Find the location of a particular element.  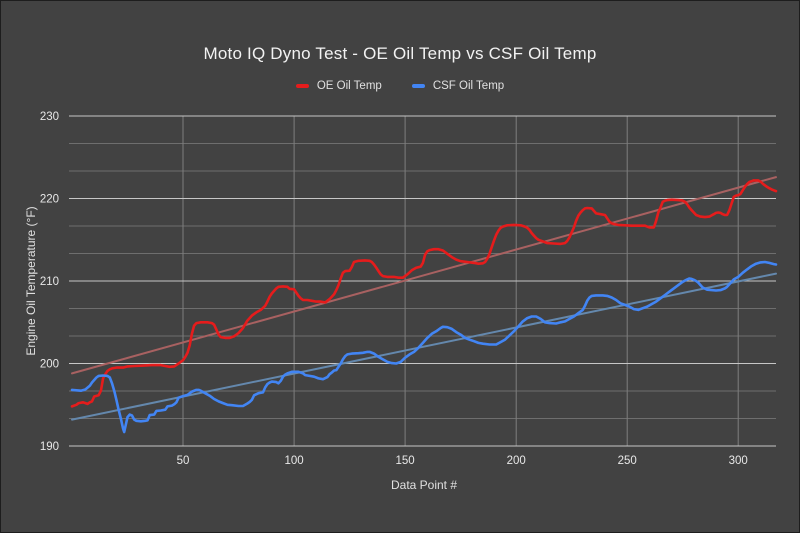

chart-legend: OE Oil Temp CSF Oil Temp is located at coordinates (400, 86).